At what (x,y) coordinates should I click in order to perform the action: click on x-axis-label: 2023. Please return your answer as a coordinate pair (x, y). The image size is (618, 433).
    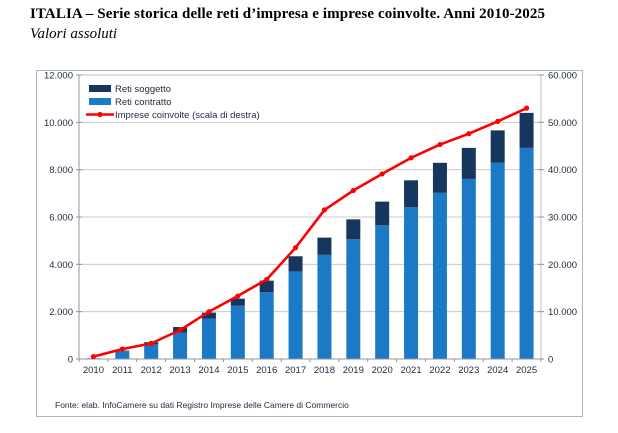
    Looking at the image, I should click on (468, 370).